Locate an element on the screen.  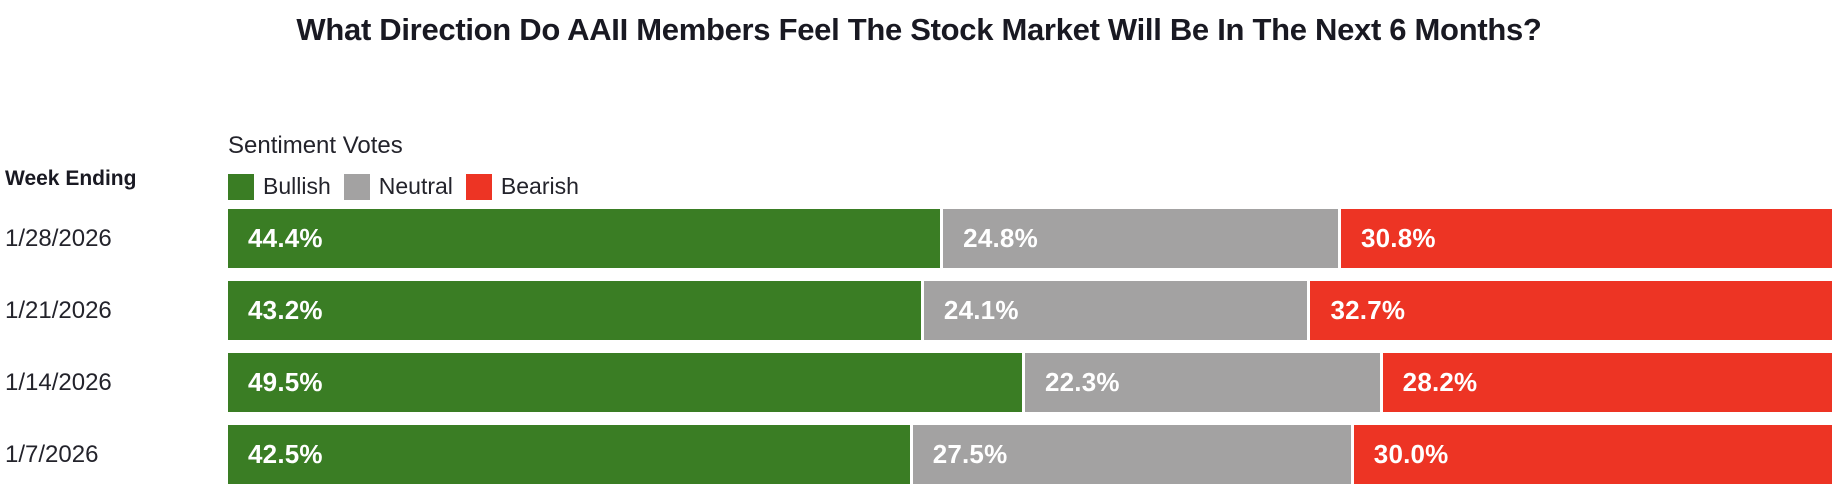
legend-label-neutral: Neutral is located at coordinates (415, 186).